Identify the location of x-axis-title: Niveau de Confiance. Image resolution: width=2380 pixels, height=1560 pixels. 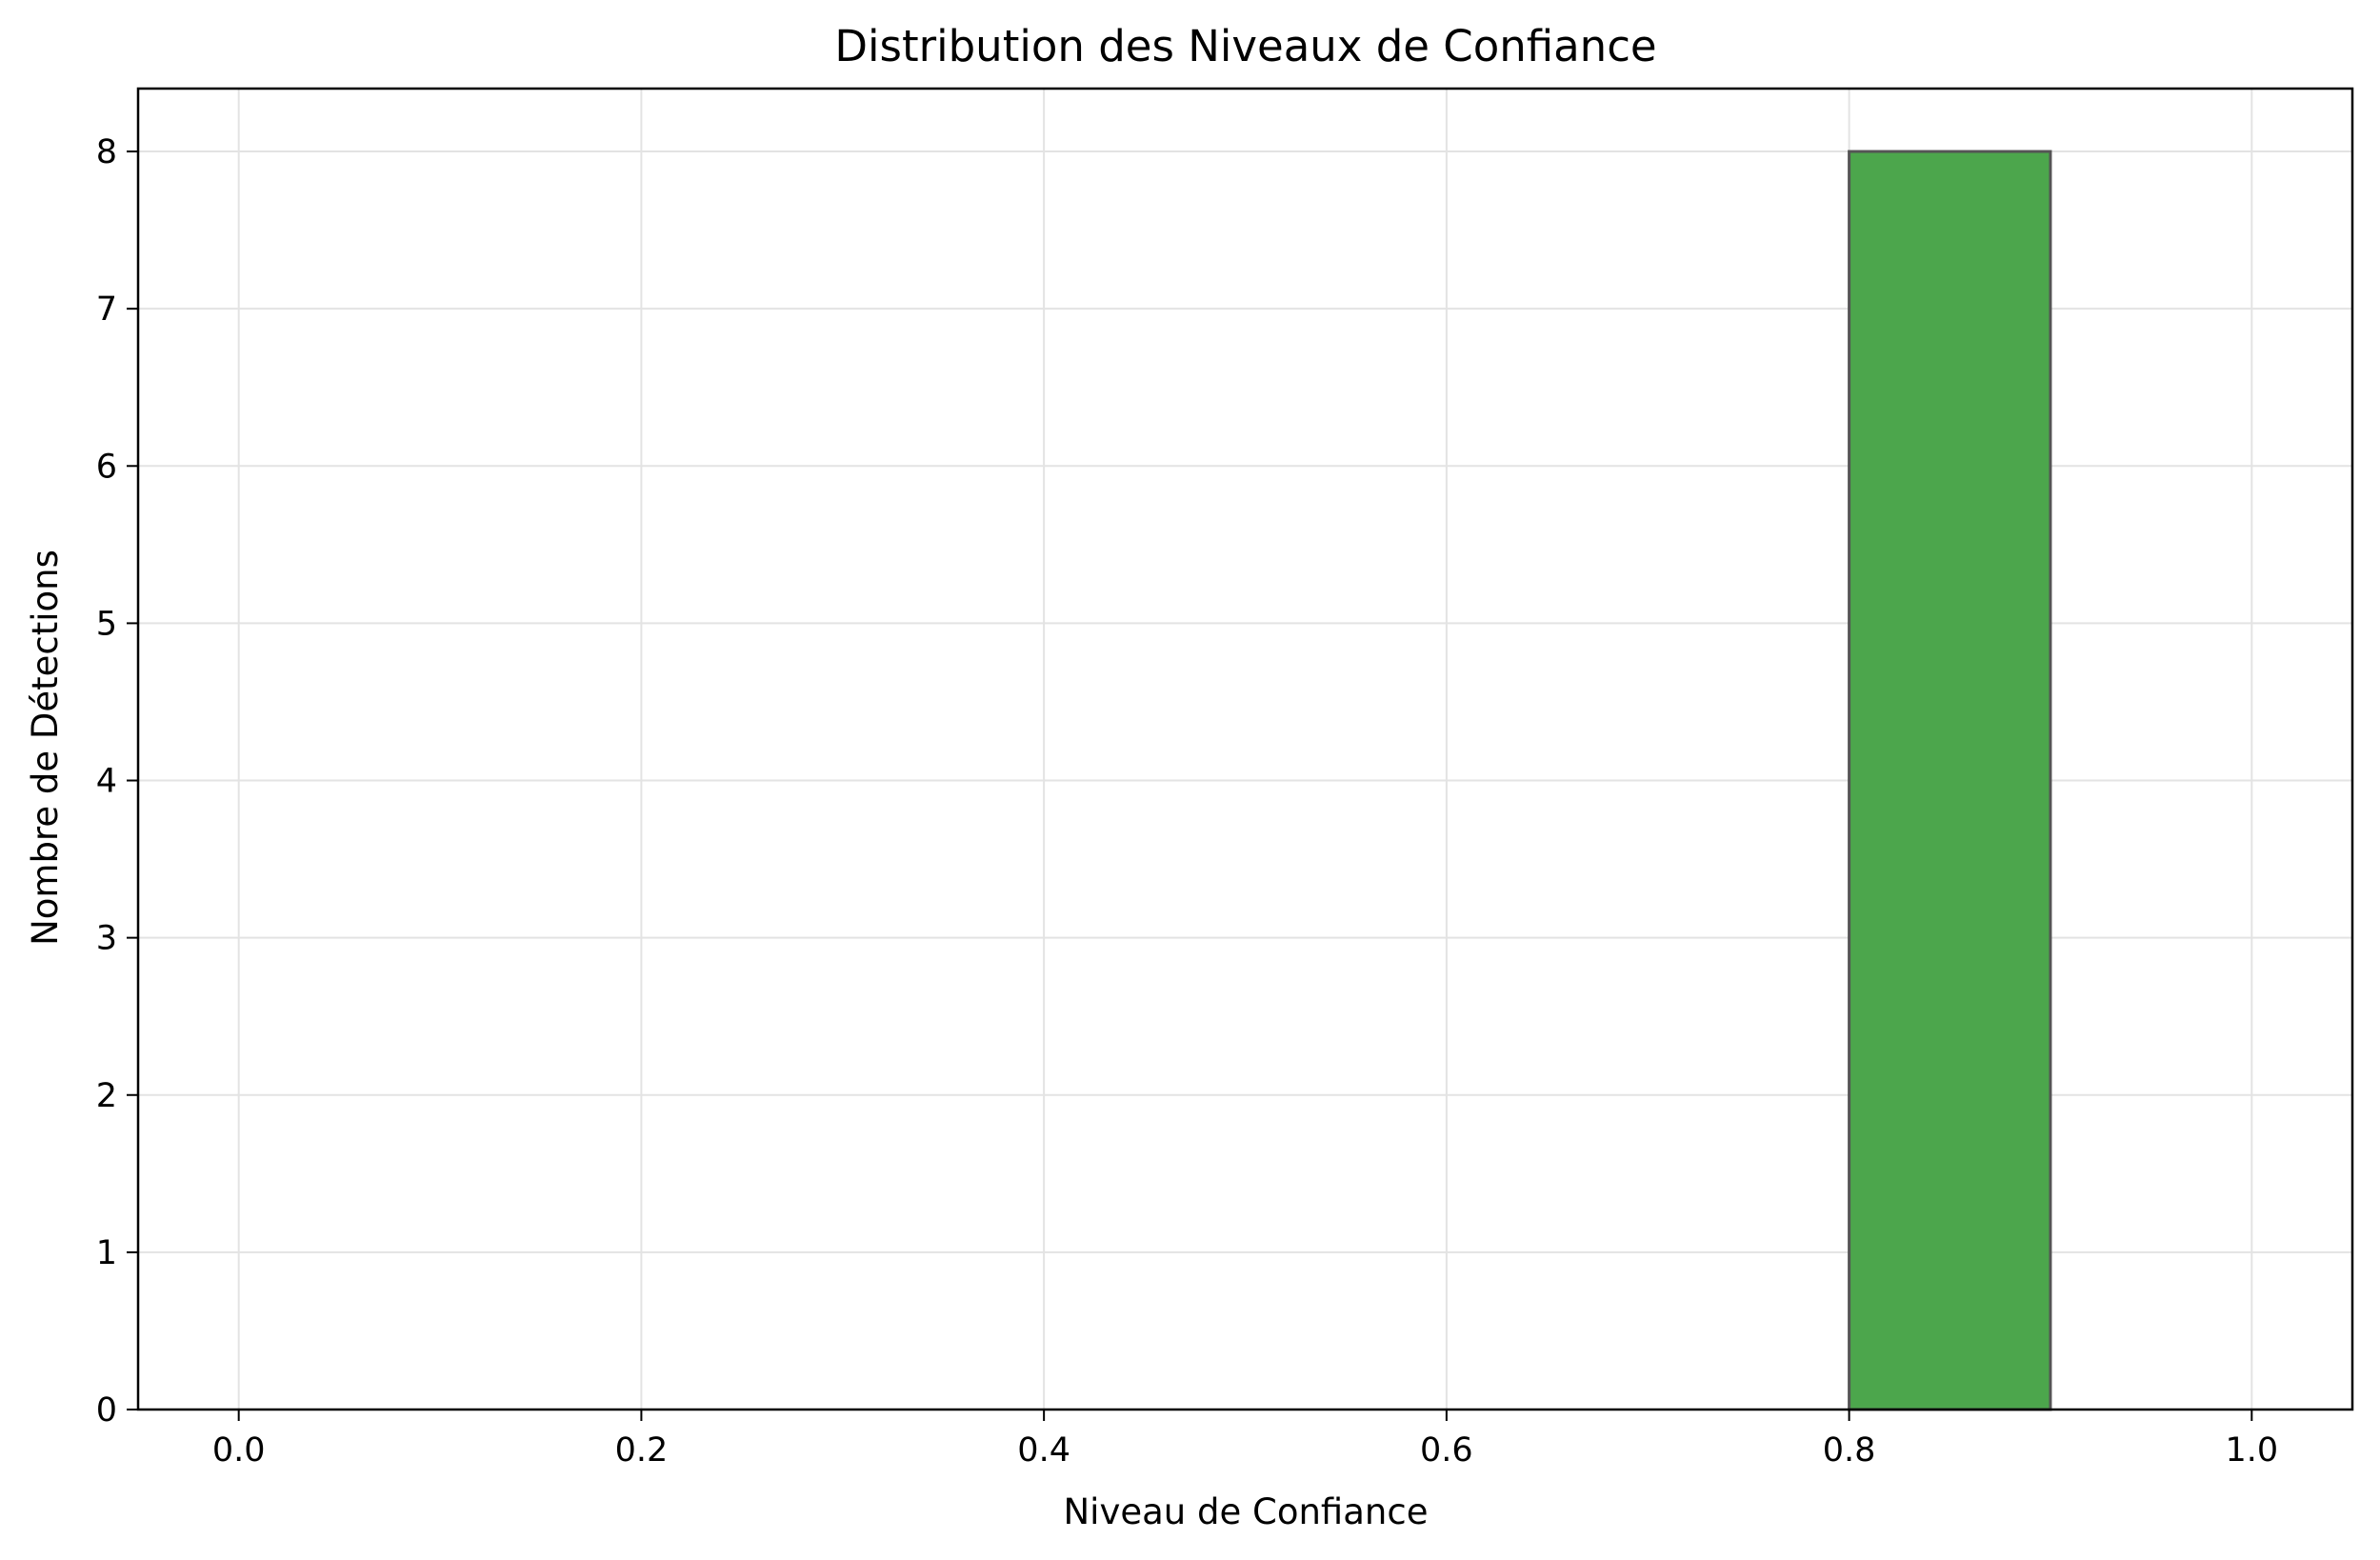
(1246, 1511).